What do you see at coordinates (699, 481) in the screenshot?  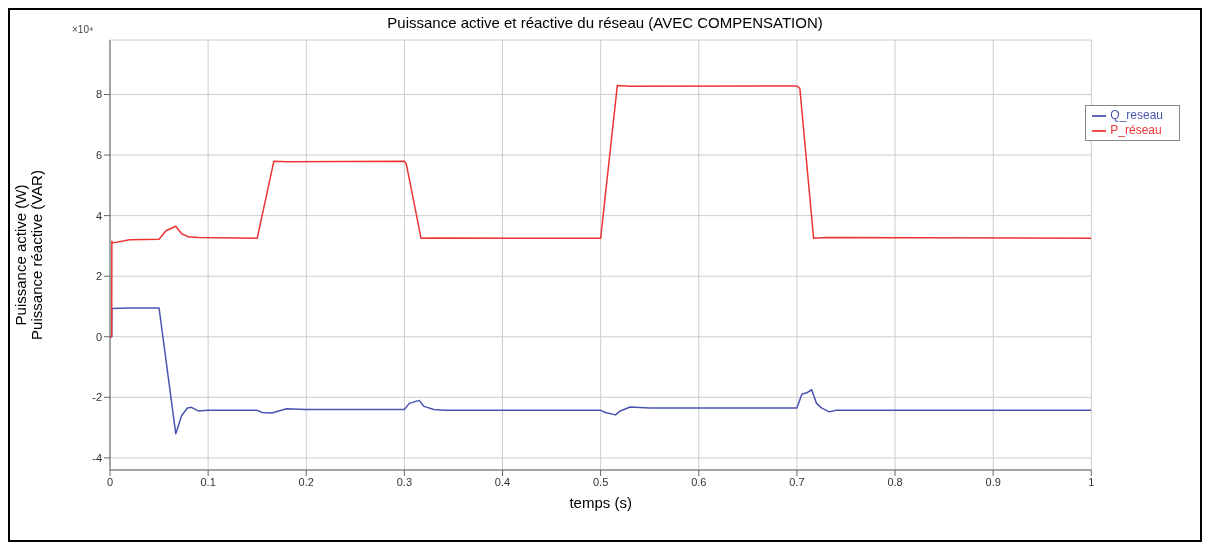 I see `x-tick-label: 0.6` at bounding box center [699, 481].